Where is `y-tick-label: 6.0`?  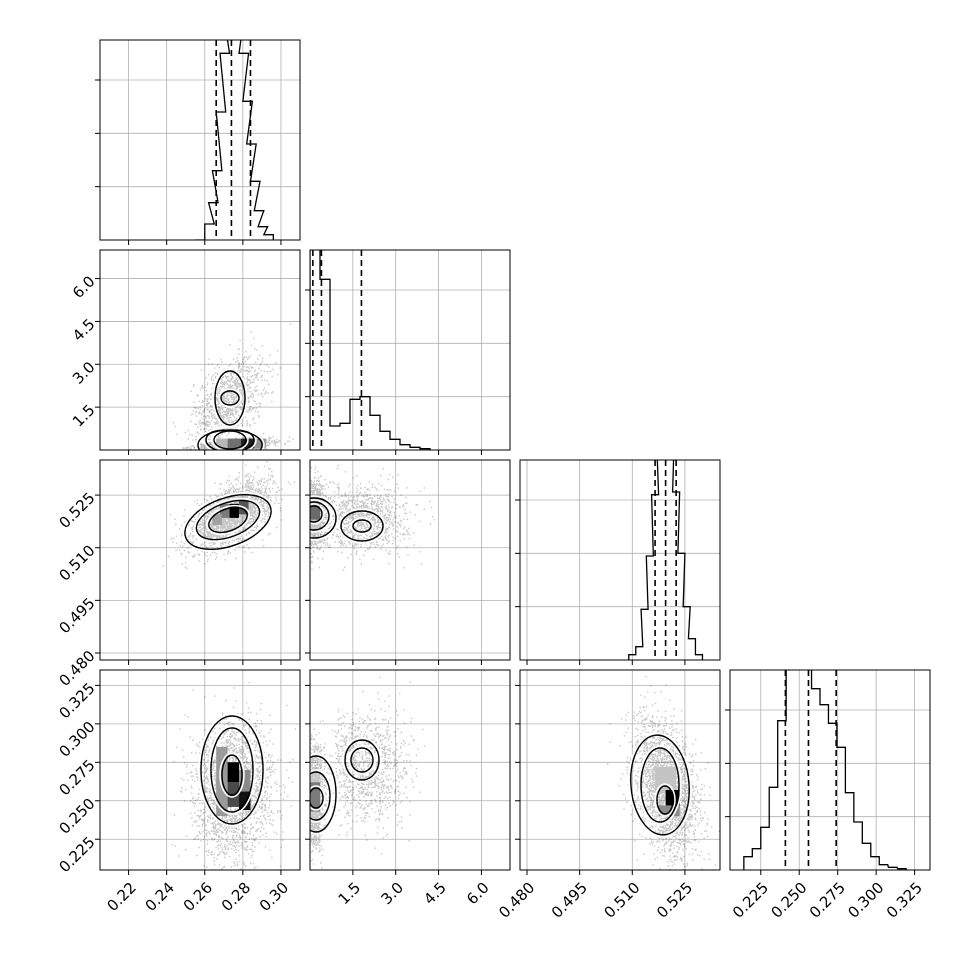 y-tick-label: 6.0 is located at coordinates (84, 287).